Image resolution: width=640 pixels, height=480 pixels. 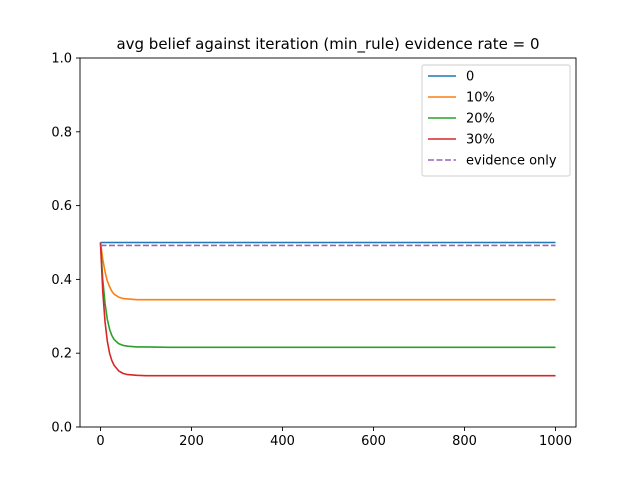 What do you see at coordinates (470, 77) in the screenshot?
I see `legend-label-0: 0` at bounding box center [470, 77].